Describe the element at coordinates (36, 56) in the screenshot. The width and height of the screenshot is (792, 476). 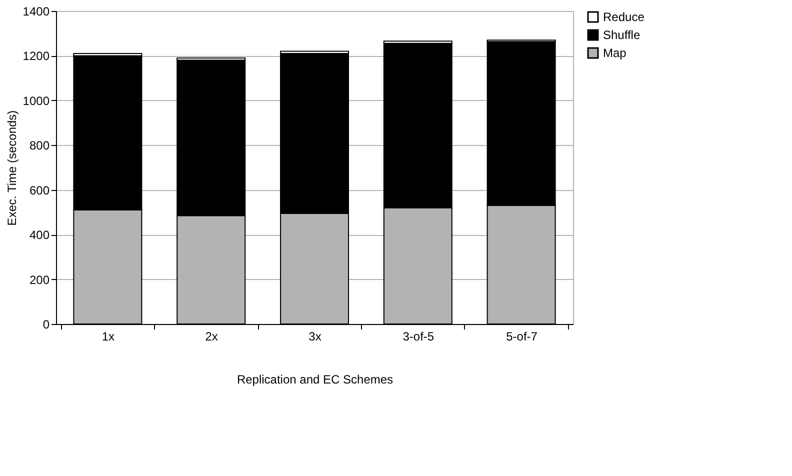
I see `y-tick-label: 1200` at that location.